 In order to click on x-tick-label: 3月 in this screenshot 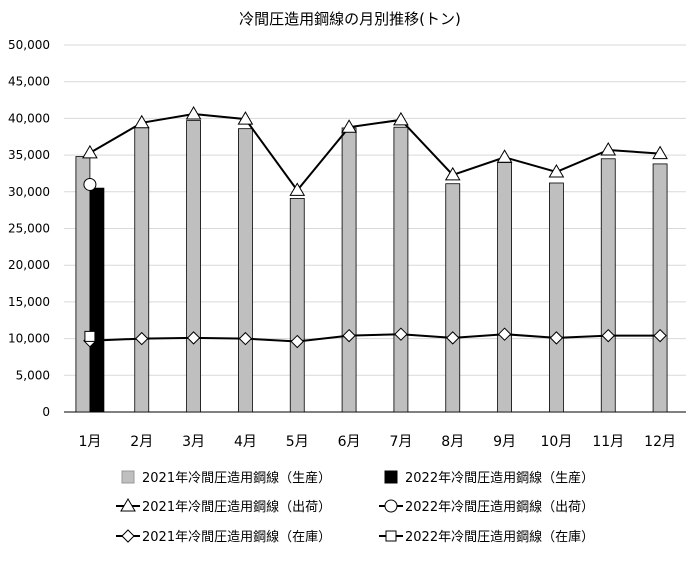, I will do `click(193, 442)`.